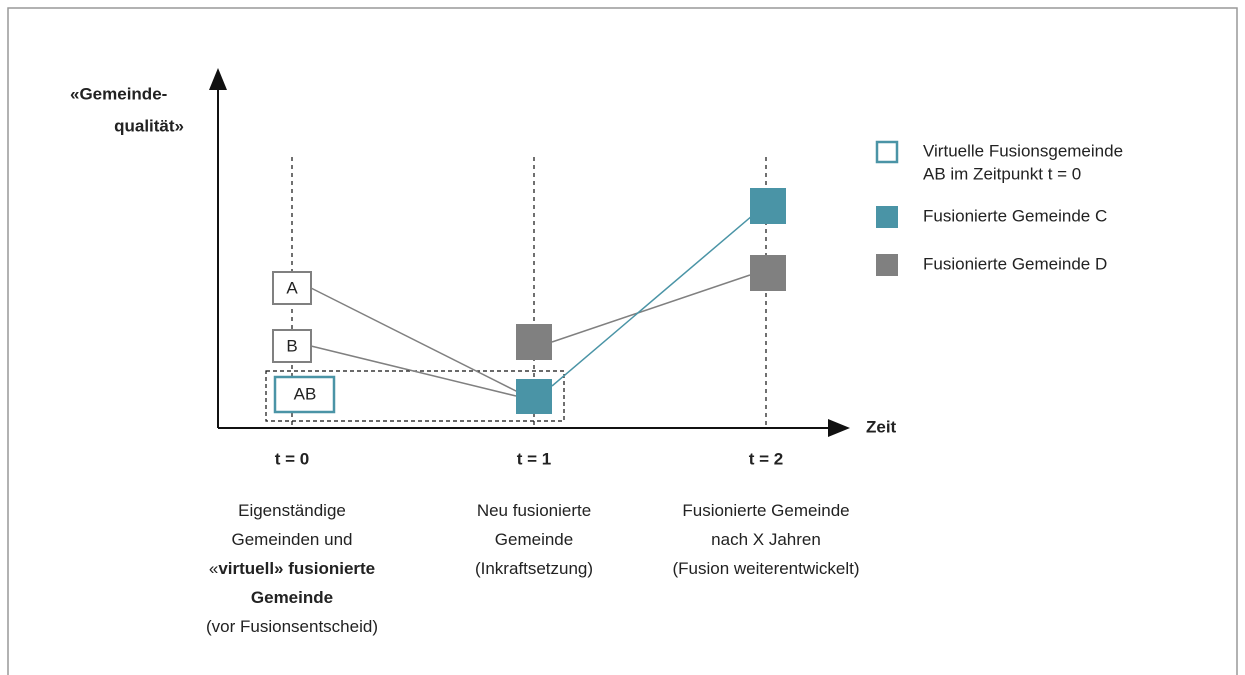 The image size is (1245, 675). I want to click on description-line: Neu fusionierte, so click(534, 510).